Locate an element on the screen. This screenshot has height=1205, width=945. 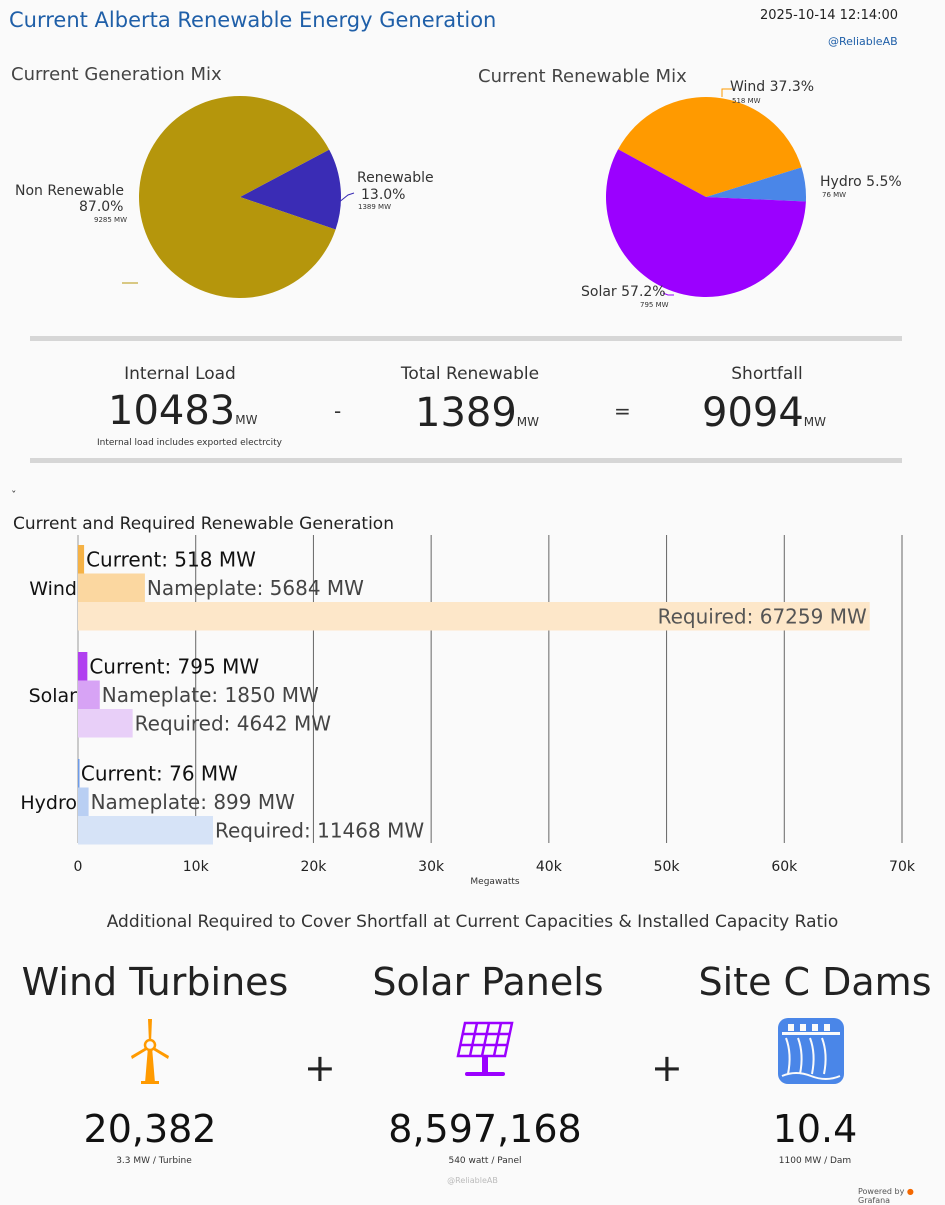
divider-top is located at coordinates (466, 338).